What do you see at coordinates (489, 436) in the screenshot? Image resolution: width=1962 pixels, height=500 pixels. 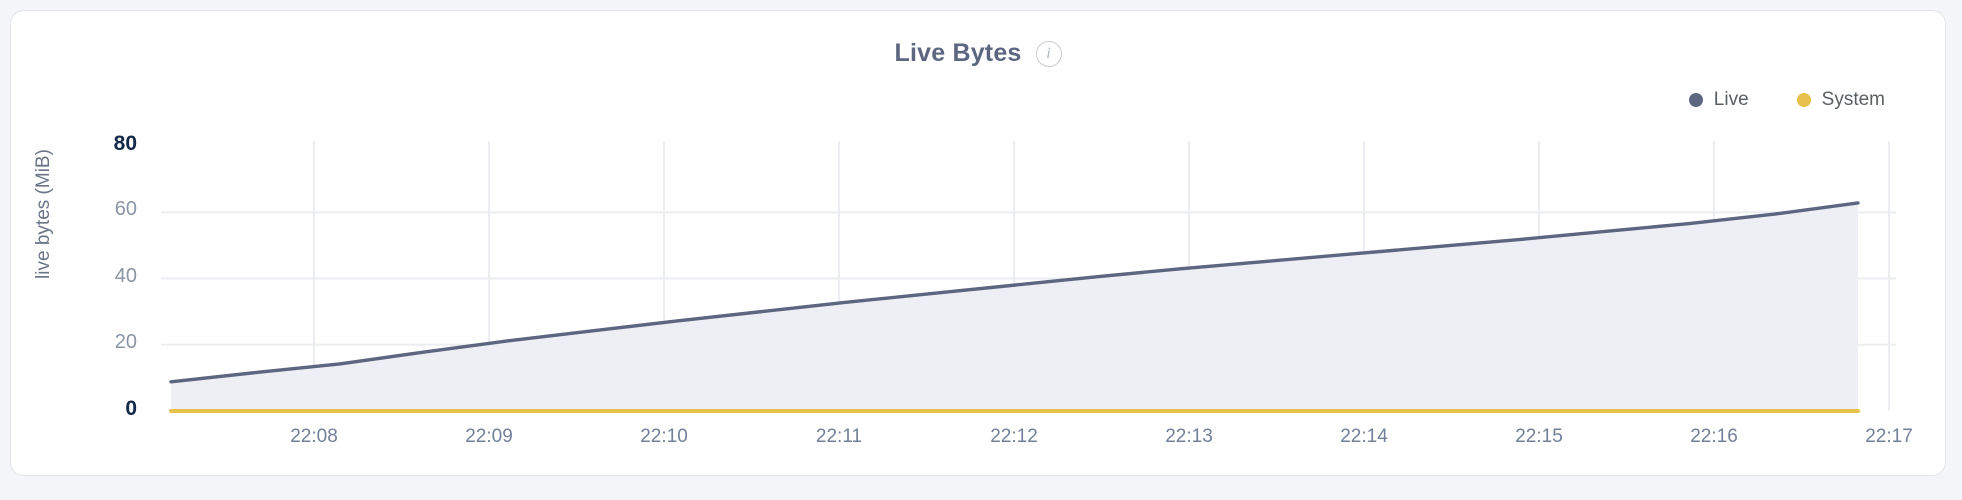 I see `x-tick-label-2209: 22:09` at bounding box center [489, 436].